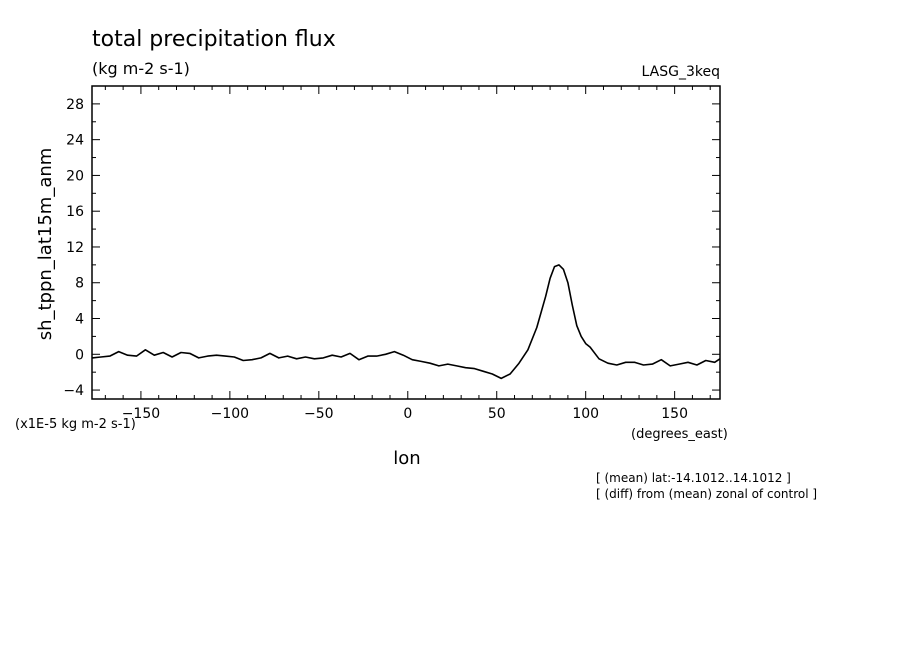  Describe the element at coordinates (75, 105) in the screenshot. I see `y-tick-label: 28` at that location.